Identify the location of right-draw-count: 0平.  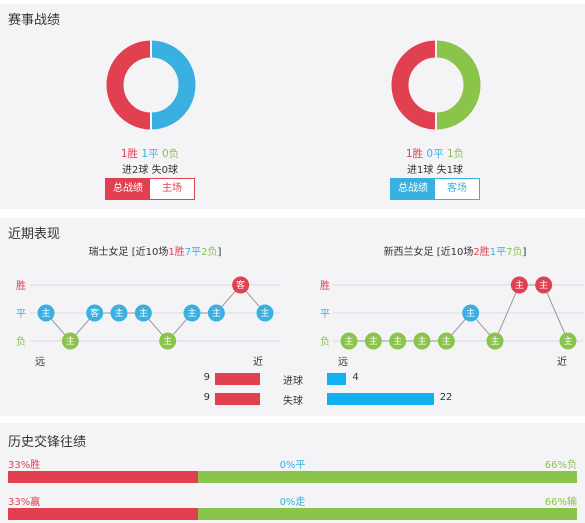
(435, 154).